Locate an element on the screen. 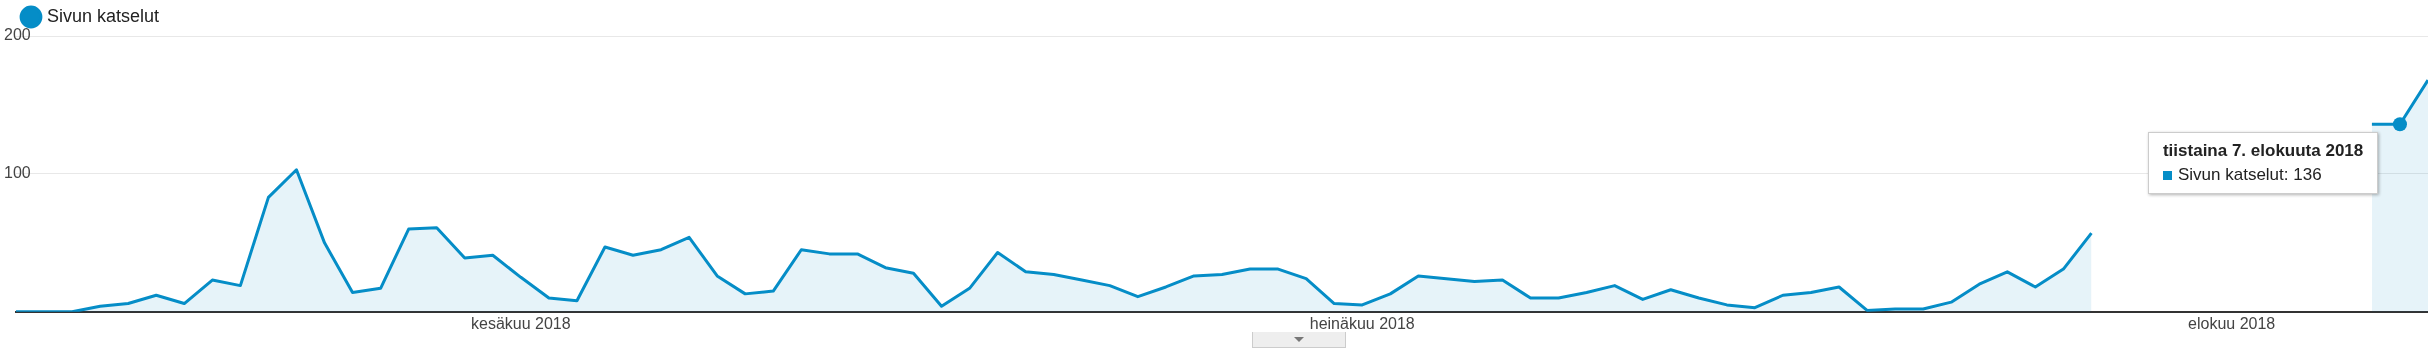 Image resolution: width=2428 pixels, height=351 pixels. y-tick-label: 100 is located at coordinates (17, 173).